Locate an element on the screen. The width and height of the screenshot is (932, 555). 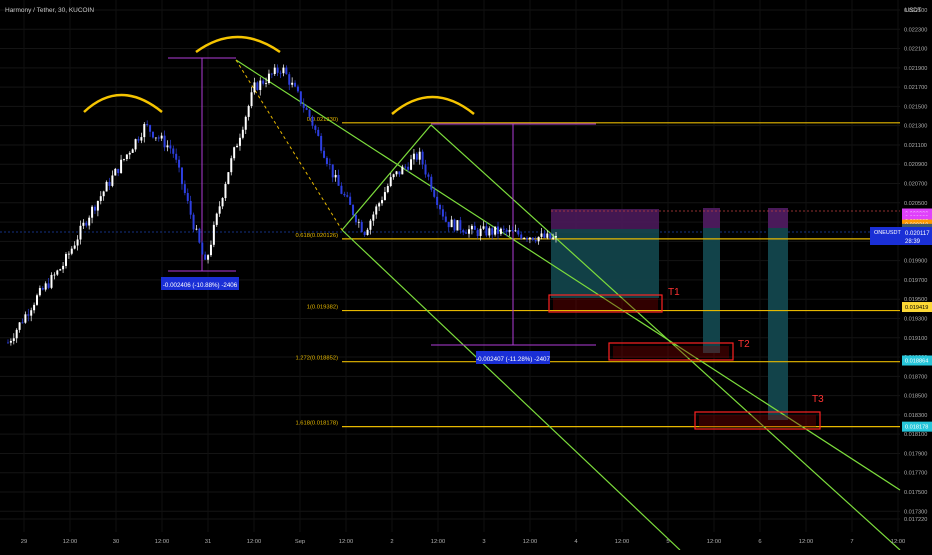
right-shoulder-arc is located at coordinates (433, 105).